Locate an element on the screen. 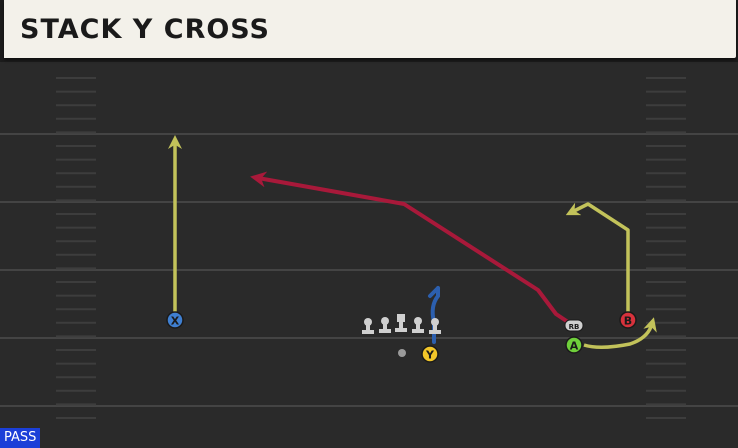  player-rb-label: RB is located at coordinates (574, 327).